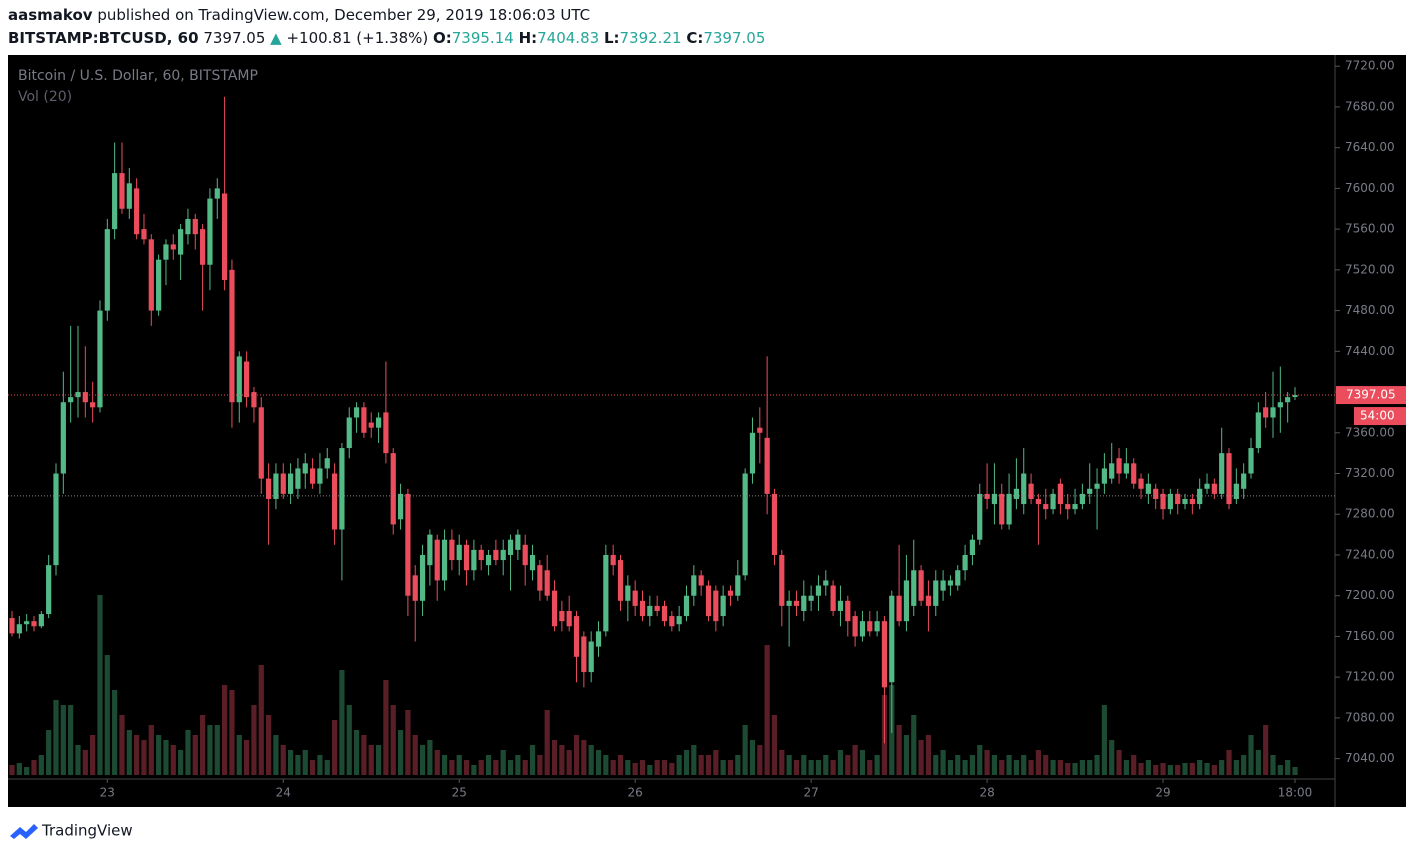  I want to click on y-tick-label: 7520.00, so click(1370, 269).